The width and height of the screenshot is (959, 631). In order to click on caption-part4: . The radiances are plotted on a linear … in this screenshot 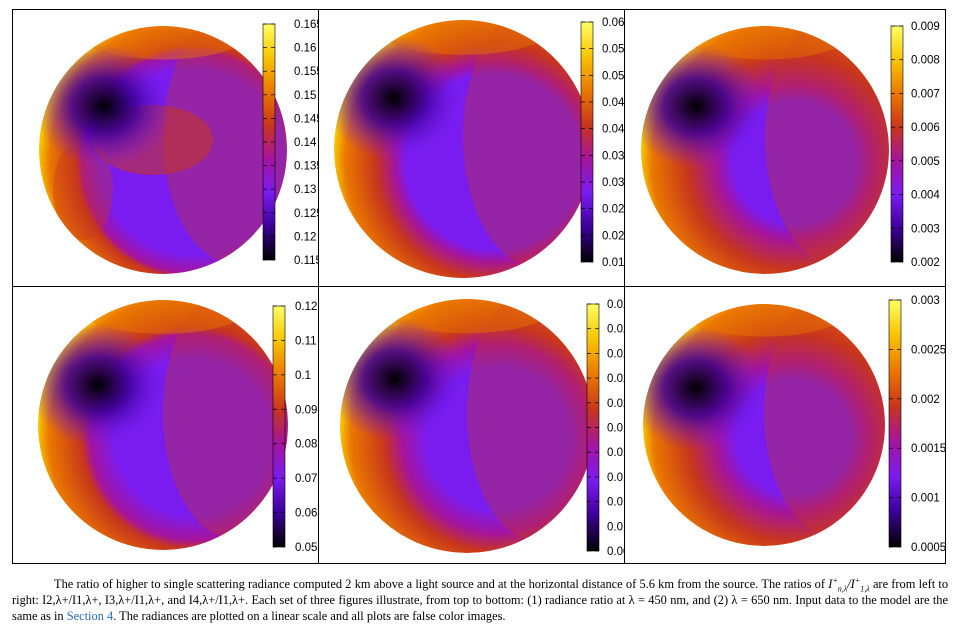, I will do `click(309, 616)`.